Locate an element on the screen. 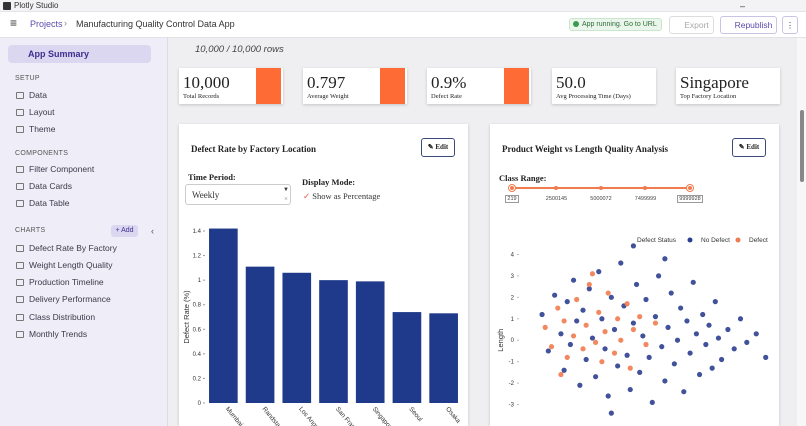 Image resolution: width=806 pixels, height=426 pixels. mark-value: 7499999 is located at coordinates (645, 199).